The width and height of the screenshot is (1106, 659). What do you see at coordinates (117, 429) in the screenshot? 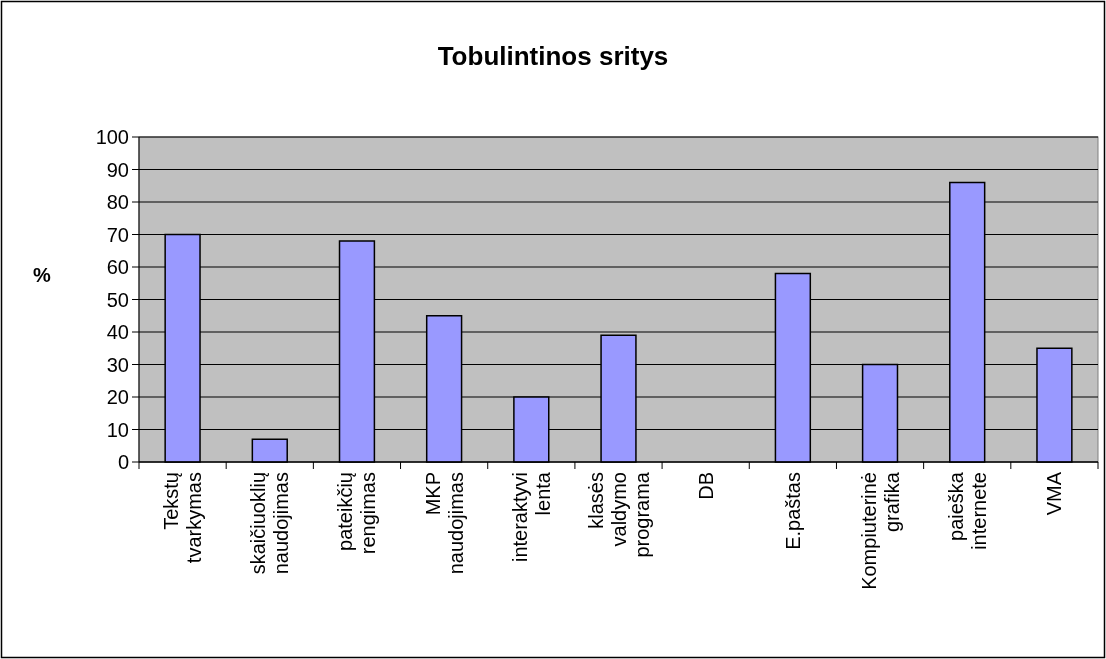
I see `y-tick-label: 10` at bounding box center [117, 429].